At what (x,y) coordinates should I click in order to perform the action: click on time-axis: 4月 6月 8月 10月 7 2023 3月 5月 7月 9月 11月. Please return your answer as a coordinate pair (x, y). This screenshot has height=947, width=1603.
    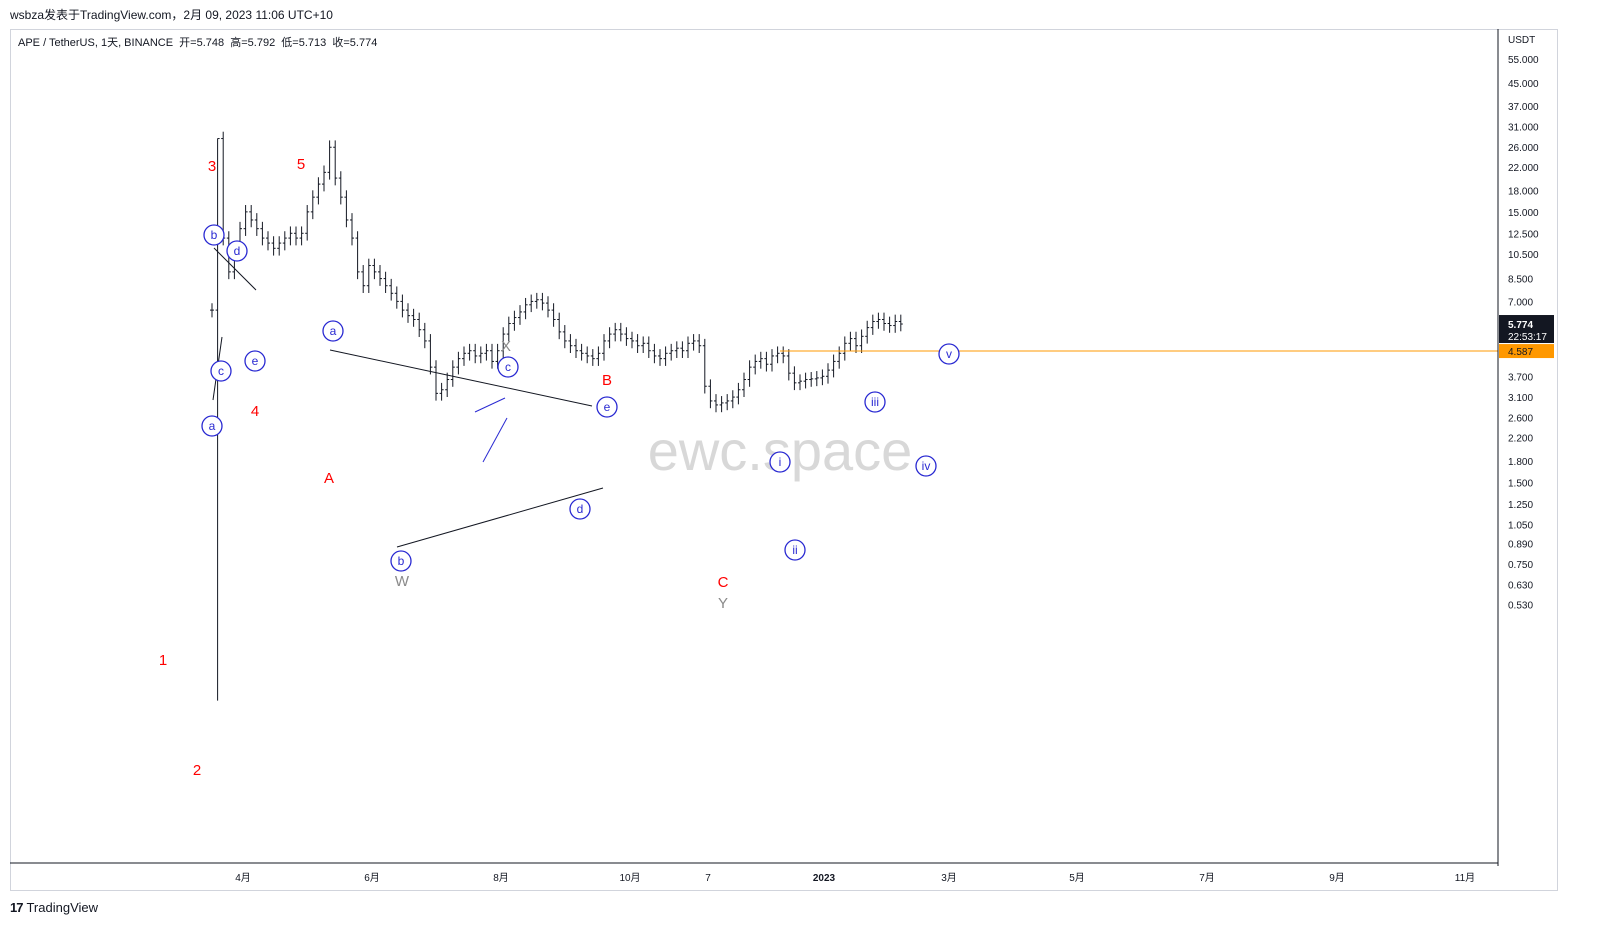
    Looking at the image, I should click on (855, 878).